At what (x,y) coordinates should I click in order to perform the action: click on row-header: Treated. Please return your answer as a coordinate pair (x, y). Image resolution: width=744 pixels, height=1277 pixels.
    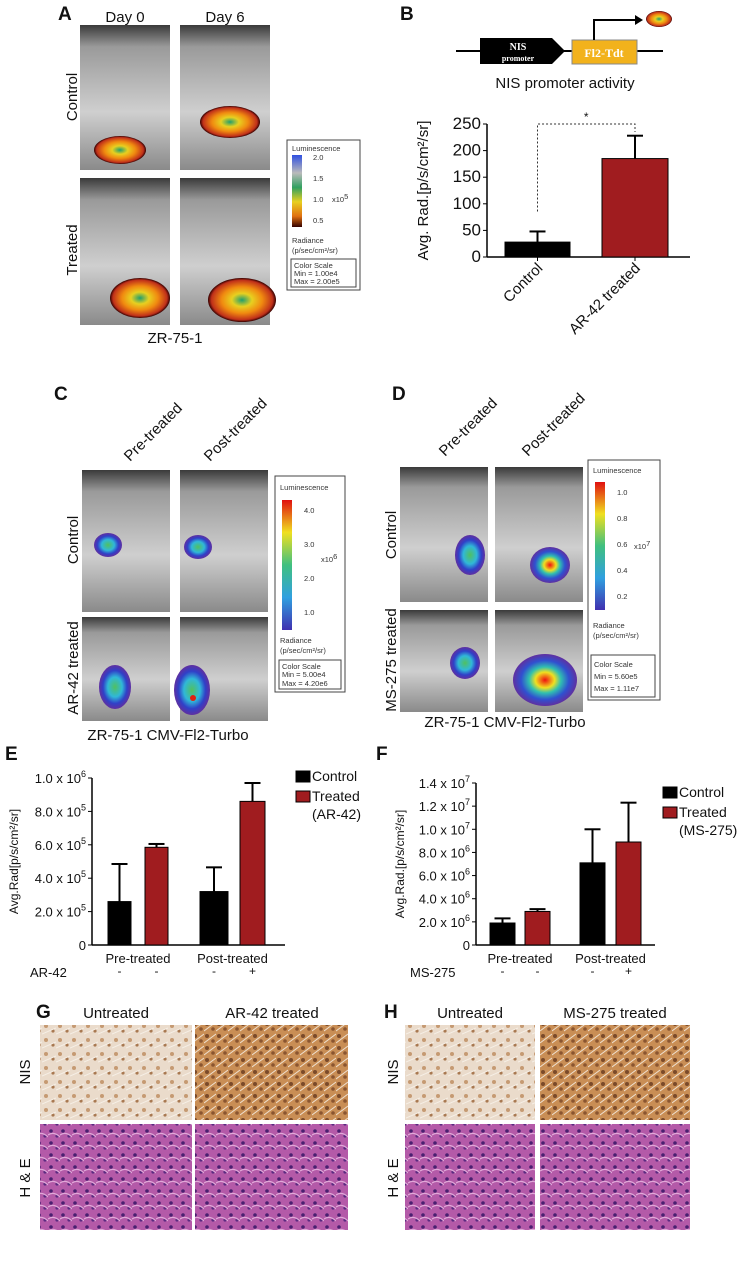
    Looking at the image, I should click on (72, 249).